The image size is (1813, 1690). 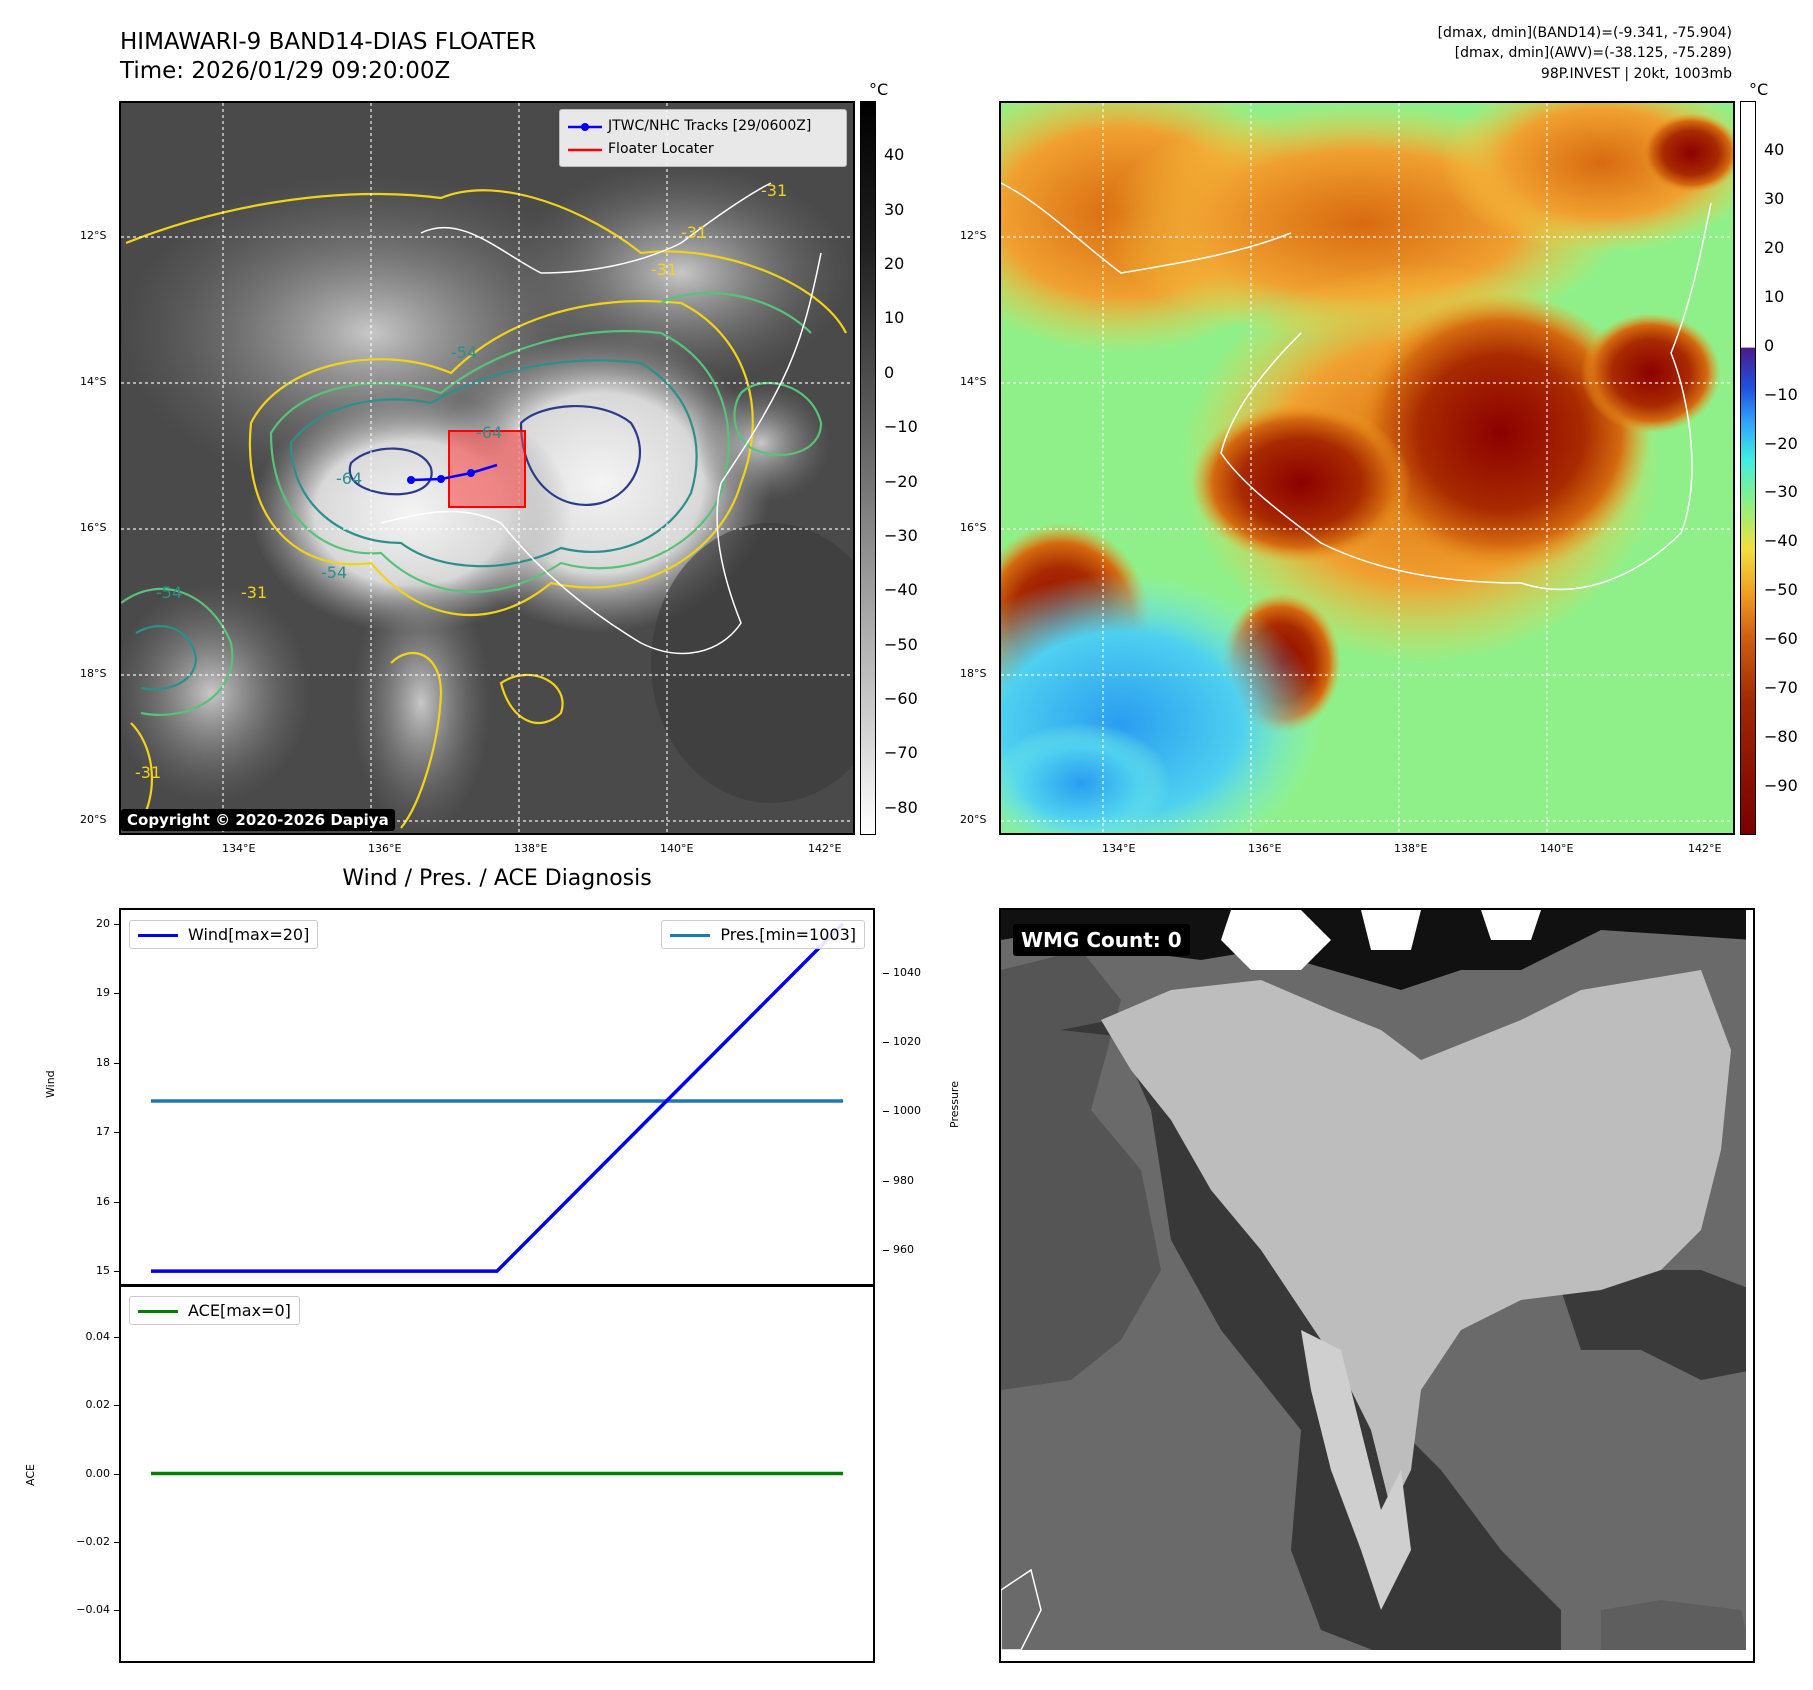 What do you see at coordinates (973, 235) in the screenshot?
I see `lat-label: 12°S` at bounding box center [973, 235].